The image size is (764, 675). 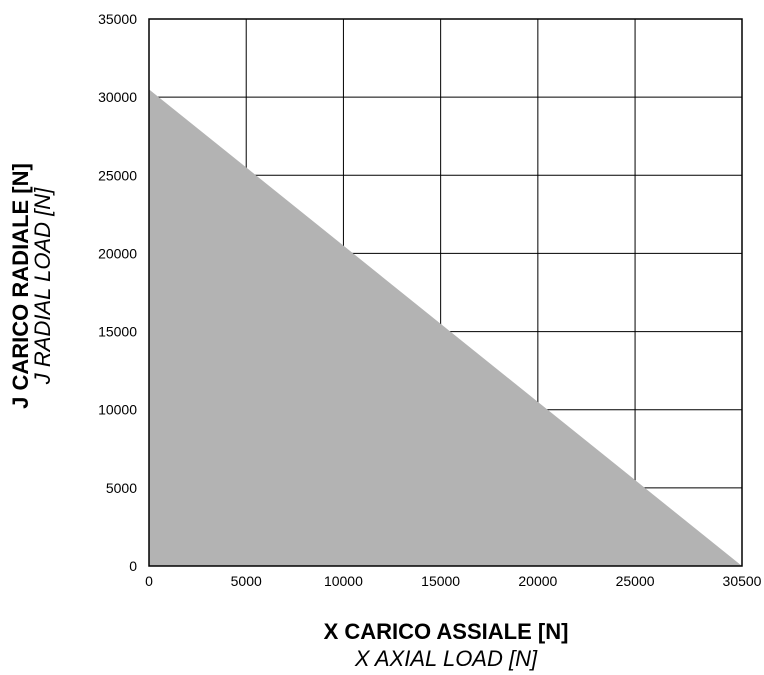 I want to click on x-axis-title: X CARICO ASSIALE [N], so click(x=446, y=631).